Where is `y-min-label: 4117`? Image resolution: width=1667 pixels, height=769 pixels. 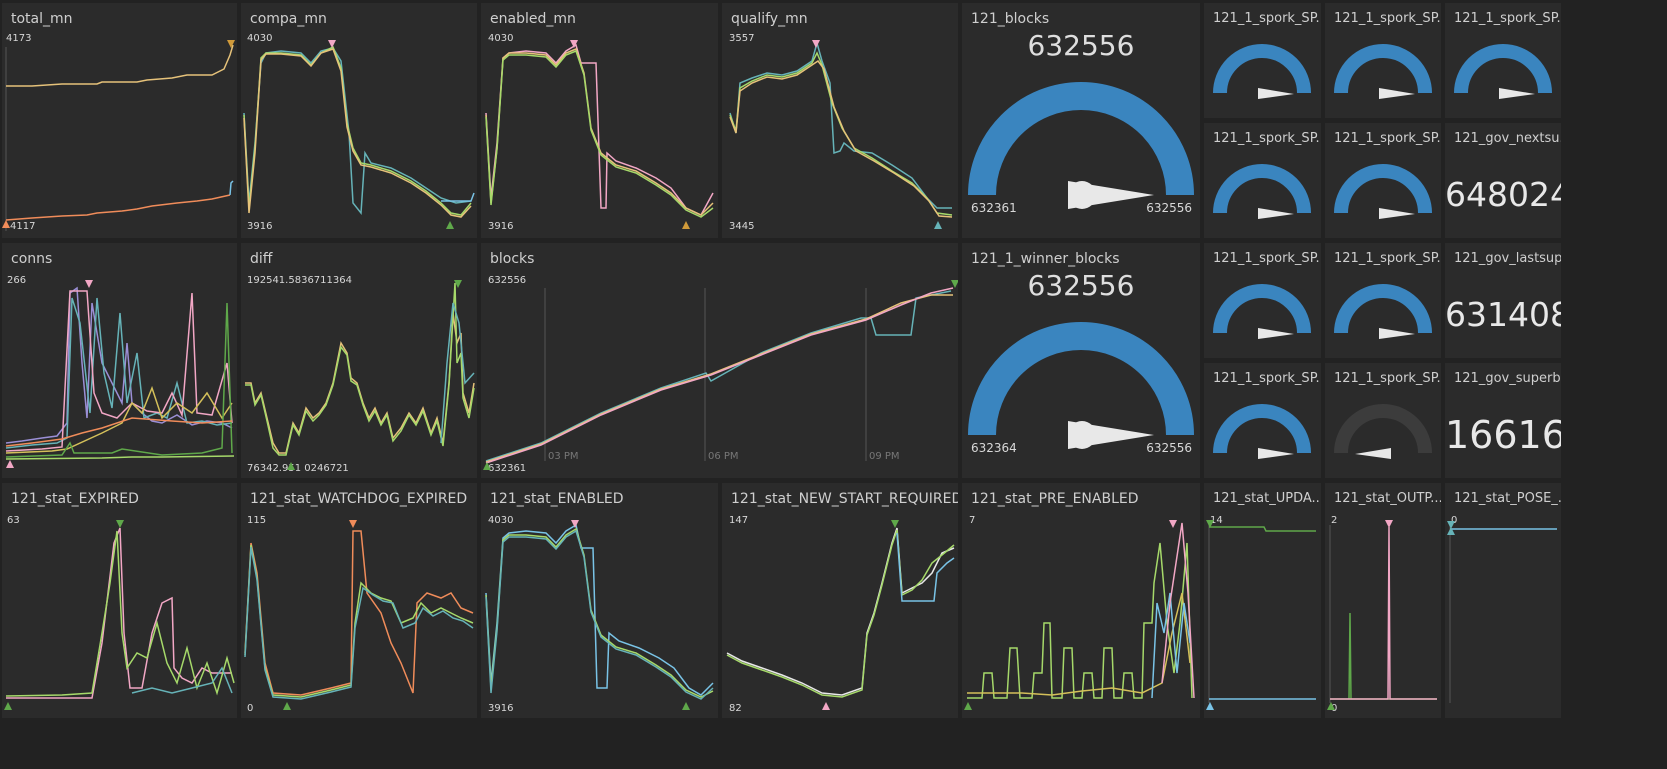
y-min-label: 4117 is located at coordinates (23, 226).